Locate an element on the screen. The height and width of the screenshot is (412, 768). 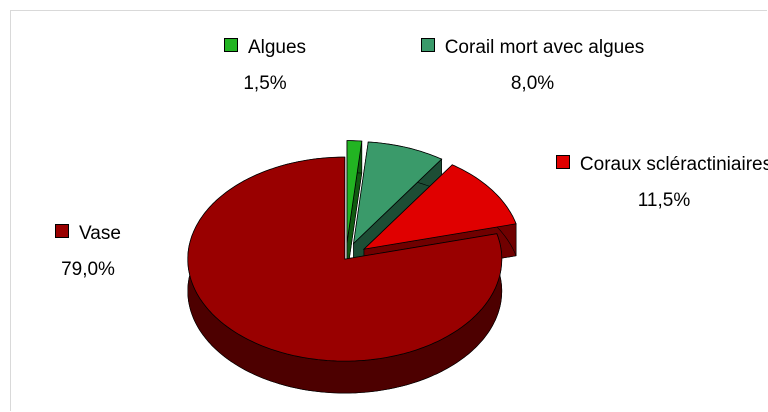
category-name: Coraux scléractiniaires is located at coordinates (673, 164).